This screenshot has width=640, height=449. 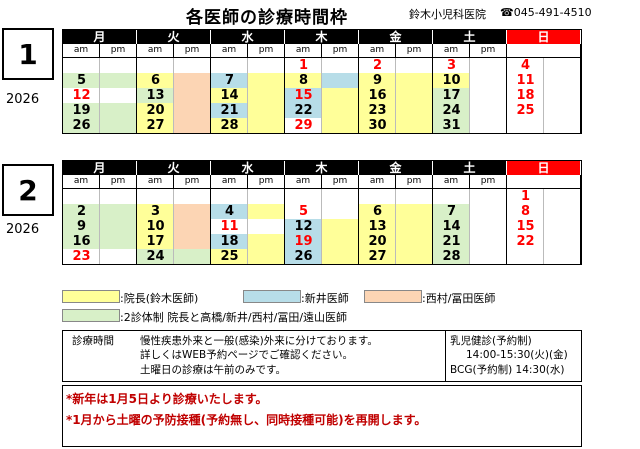 I want to click on day-number: 4, so click(x=229, y=211).